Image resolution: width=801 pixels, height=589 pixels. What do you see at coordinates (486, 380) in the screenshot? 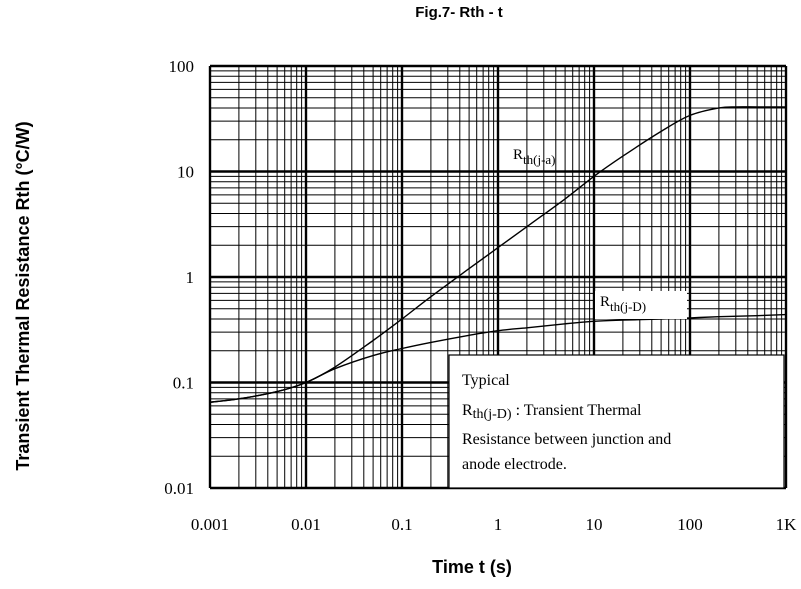
I see `legend-line-typical: Typical` at bounding box center [486, 380].